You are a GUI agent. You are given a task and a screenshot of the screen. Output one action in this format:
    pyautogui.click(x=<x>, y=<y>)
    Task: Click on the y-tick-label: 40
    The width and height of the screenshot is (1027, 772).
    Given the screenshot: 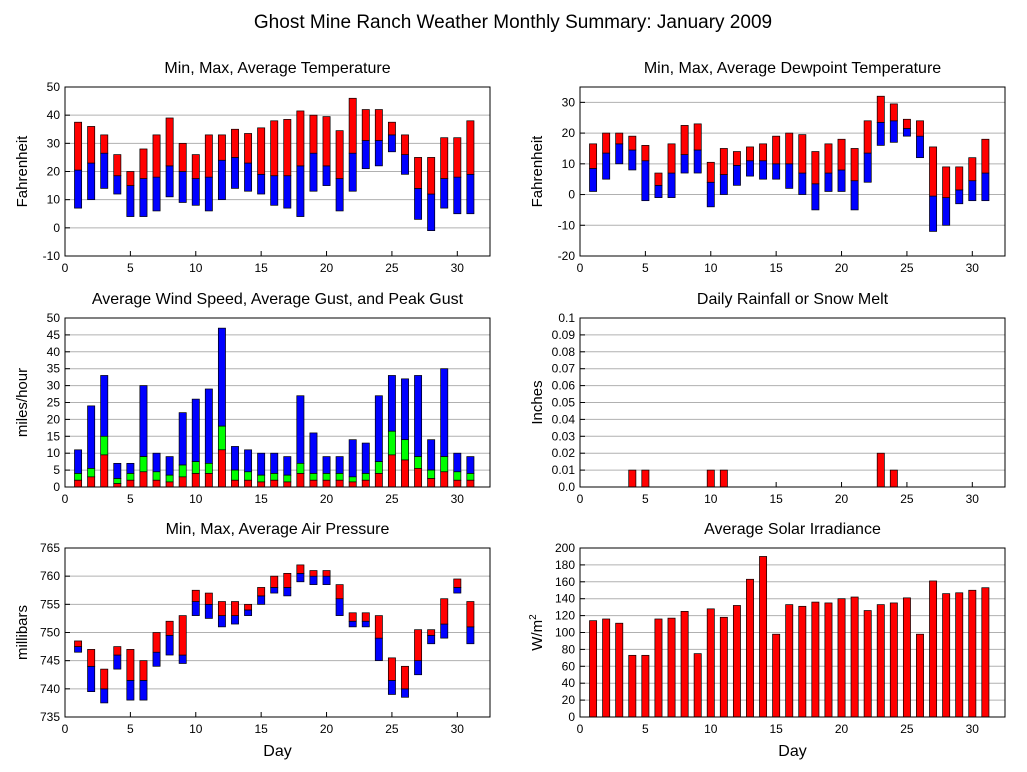 What is the action you would take?
    pyautogui.click(x=54, y=352)
    